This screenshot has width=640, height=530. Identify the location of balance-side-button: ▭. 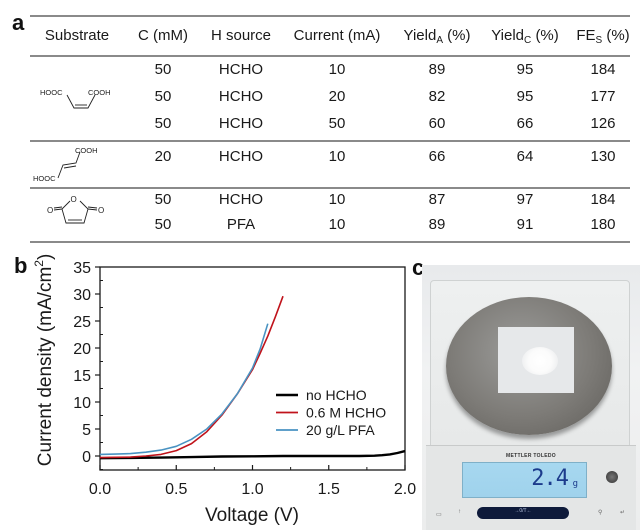
(439, 515).